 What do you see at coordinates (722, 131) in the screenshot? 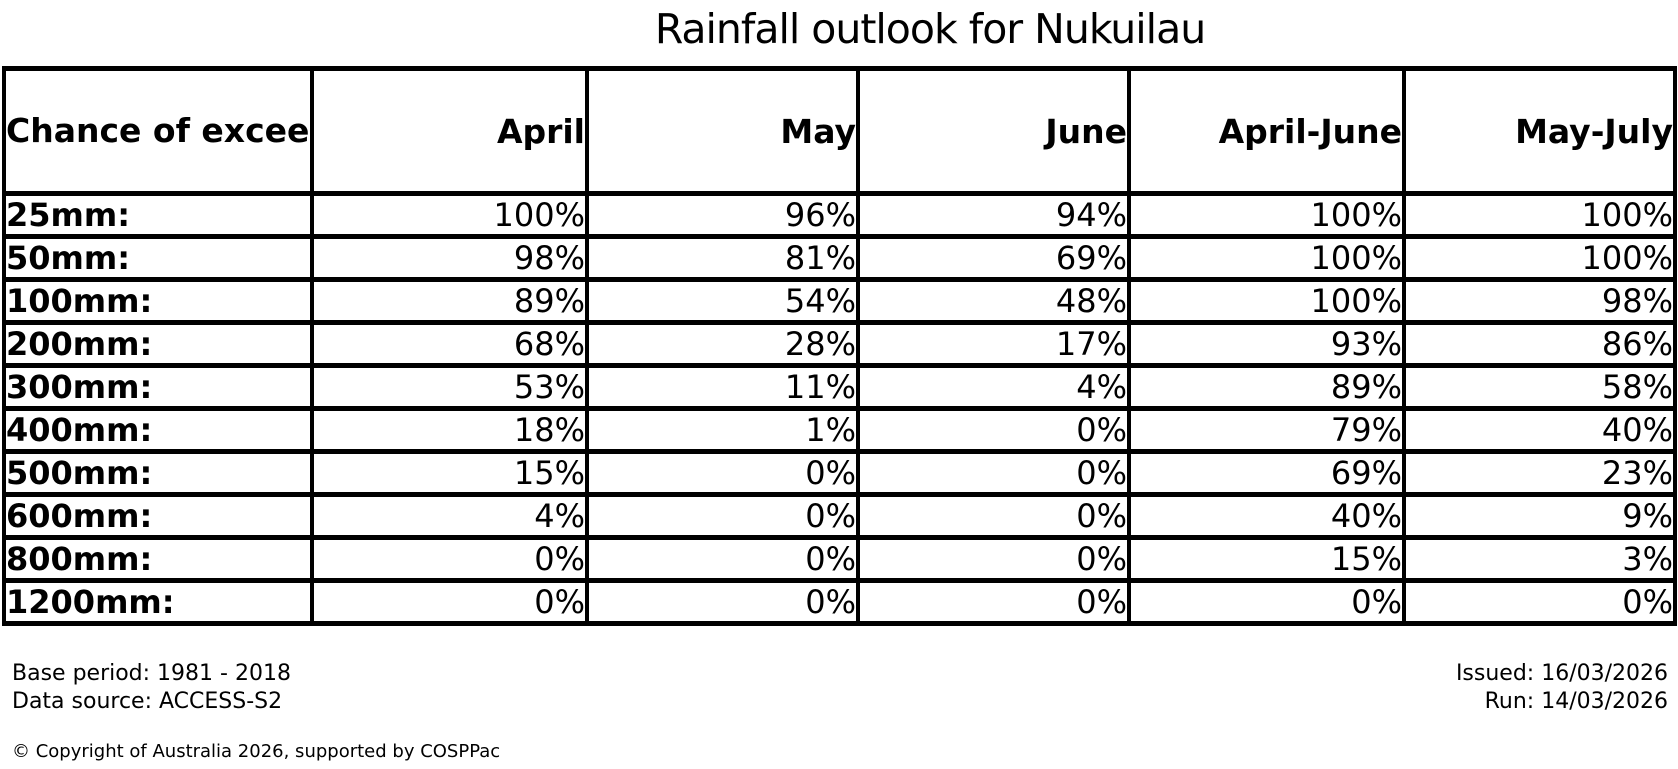
I see `column-header-may: May` at bounding box center [722, 131].